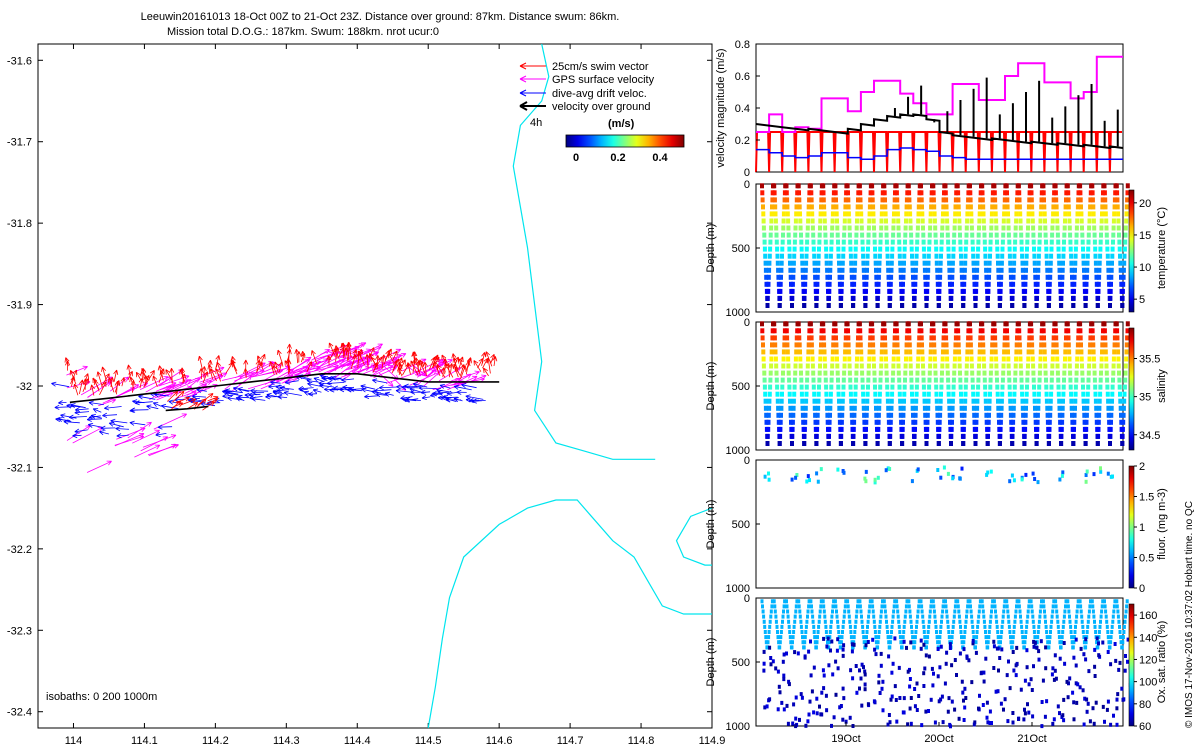 The image size is (1200, 750). What do you see at coordinates (1162, 248) in the screenshot?
I see `colorbar-label: temperature (°C)` at bounding box center [1162, 248].